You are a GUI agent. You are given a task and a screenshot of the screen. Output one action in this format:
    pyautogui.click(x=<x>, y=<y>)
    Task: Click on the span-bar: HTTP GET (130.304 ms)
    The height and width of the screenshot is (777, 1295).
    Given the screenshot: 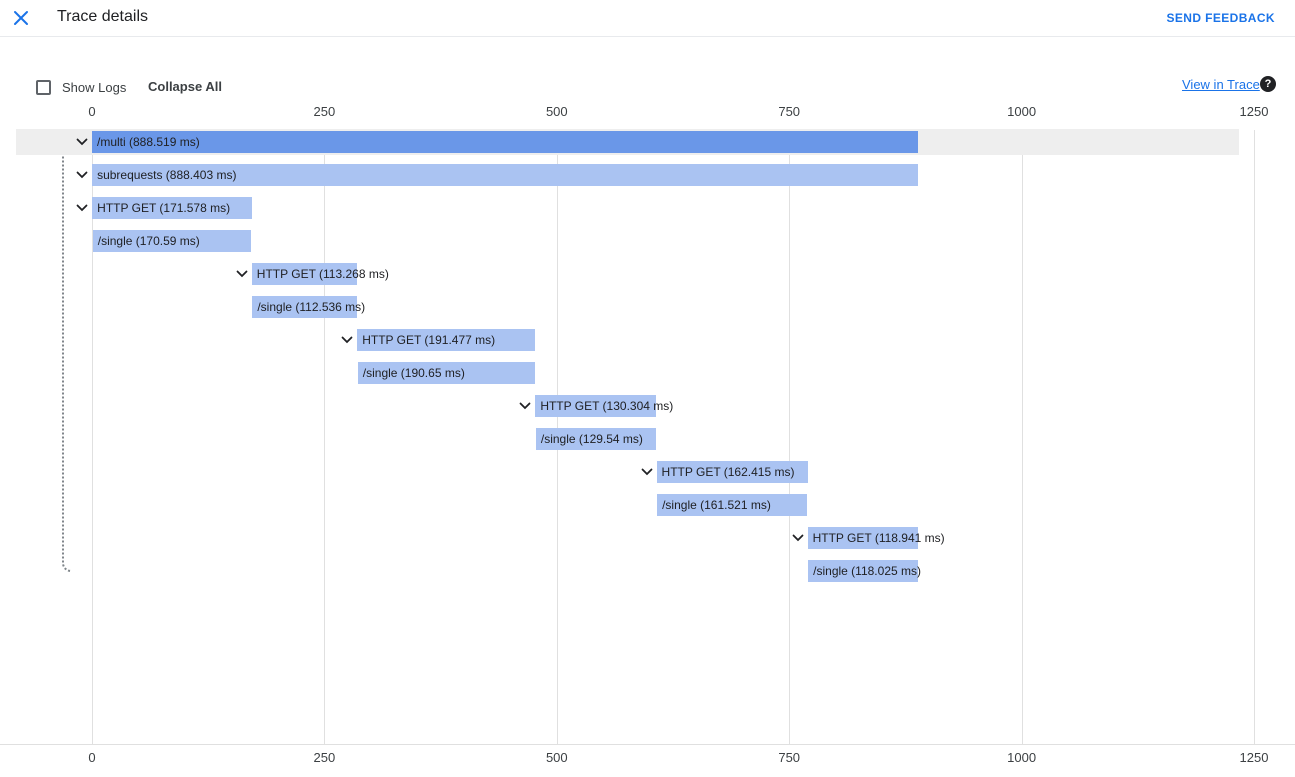 What is the action you would take?
    pyautogui.click(x=604, y=406)
    